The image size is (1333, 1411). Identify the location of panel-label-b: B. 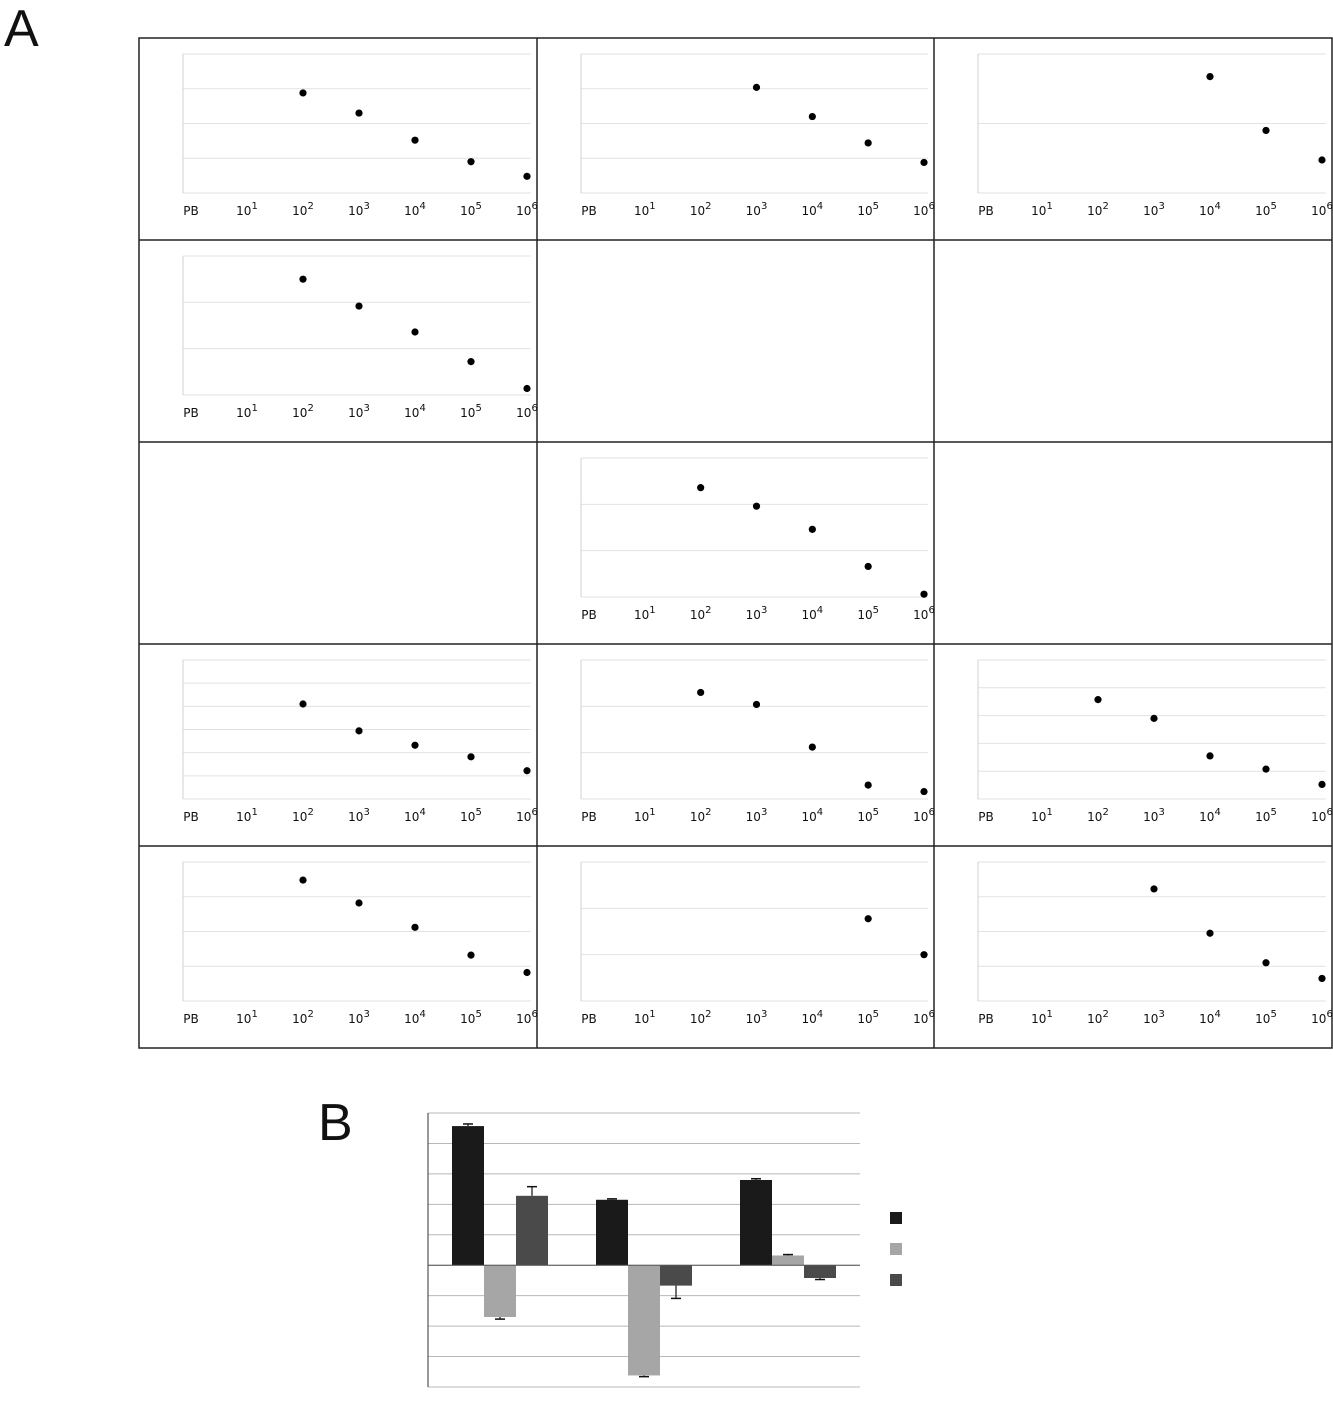
(335, 1123).